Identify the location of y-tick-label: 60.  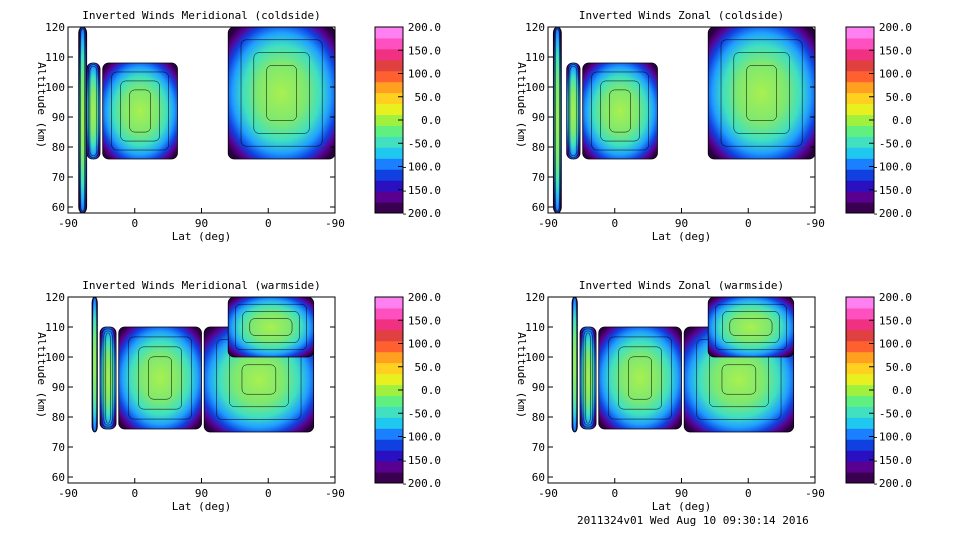
(538, 207).